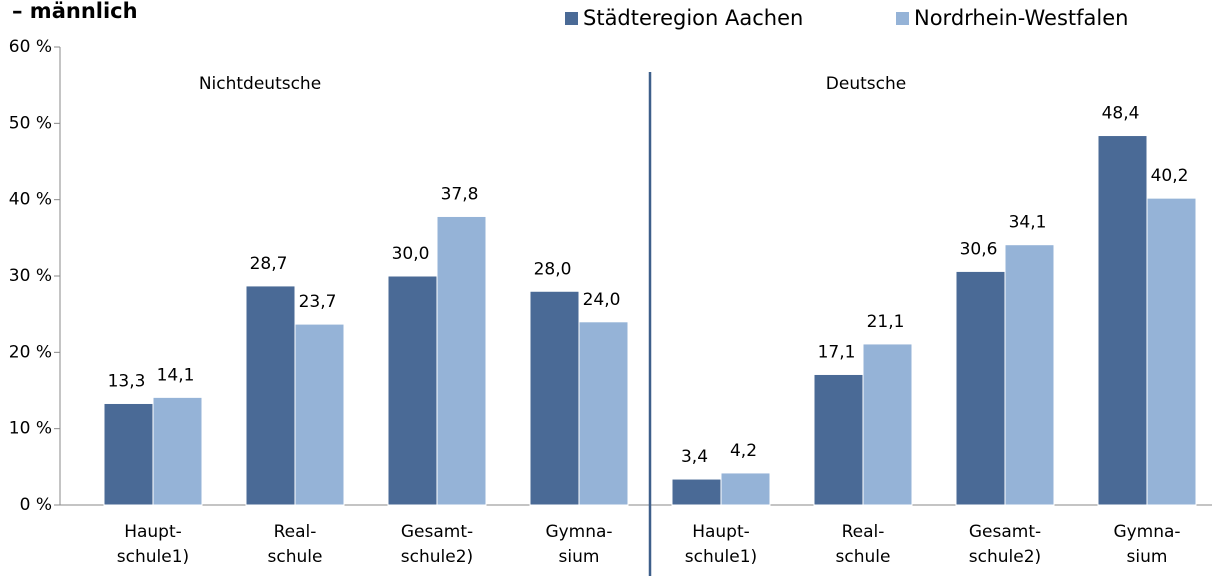 The image size is (1219, 580). I want to click on y-tick-label: 50 %, so click(30, 123).